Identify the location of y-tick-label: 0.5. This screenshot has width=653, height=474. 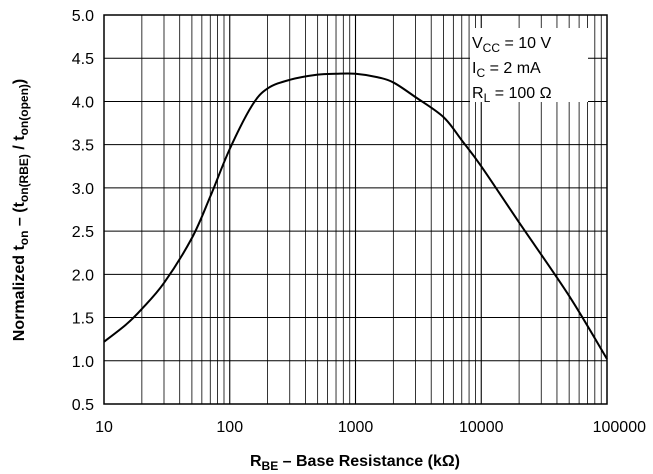
(83, 405).